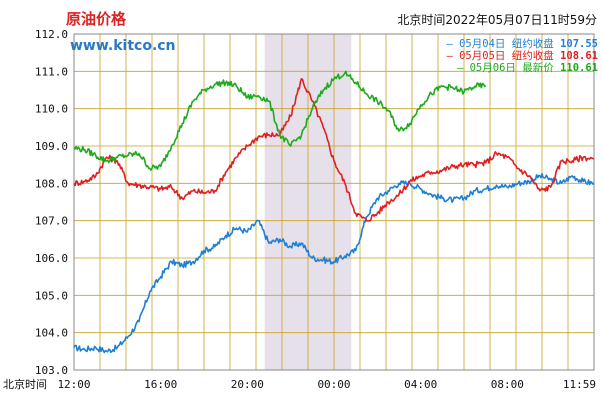 This screenshot has height=402, width=603. I want to click on site-link: www.kitco.cn, so click(123, 46).